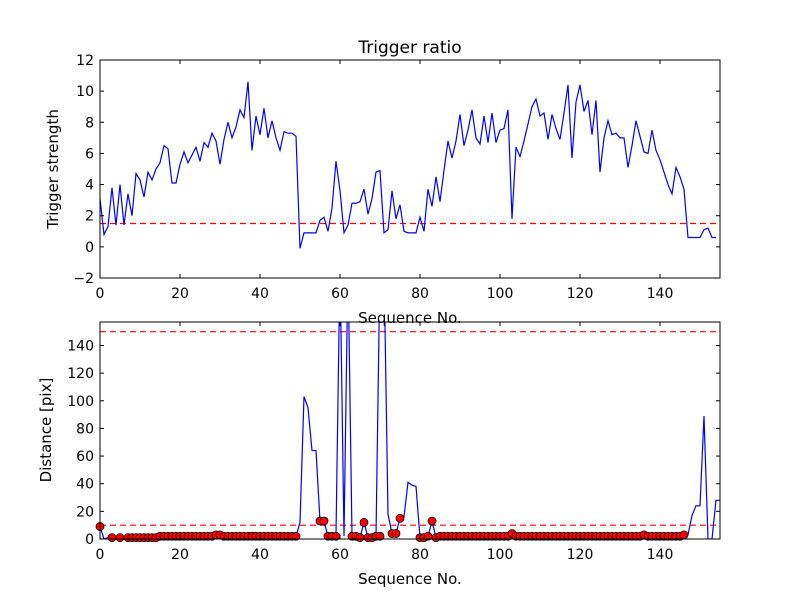  Describe the element at coordinates (420, 294) in the screenshot. I see `top-x-tick-label: 80` at that location.